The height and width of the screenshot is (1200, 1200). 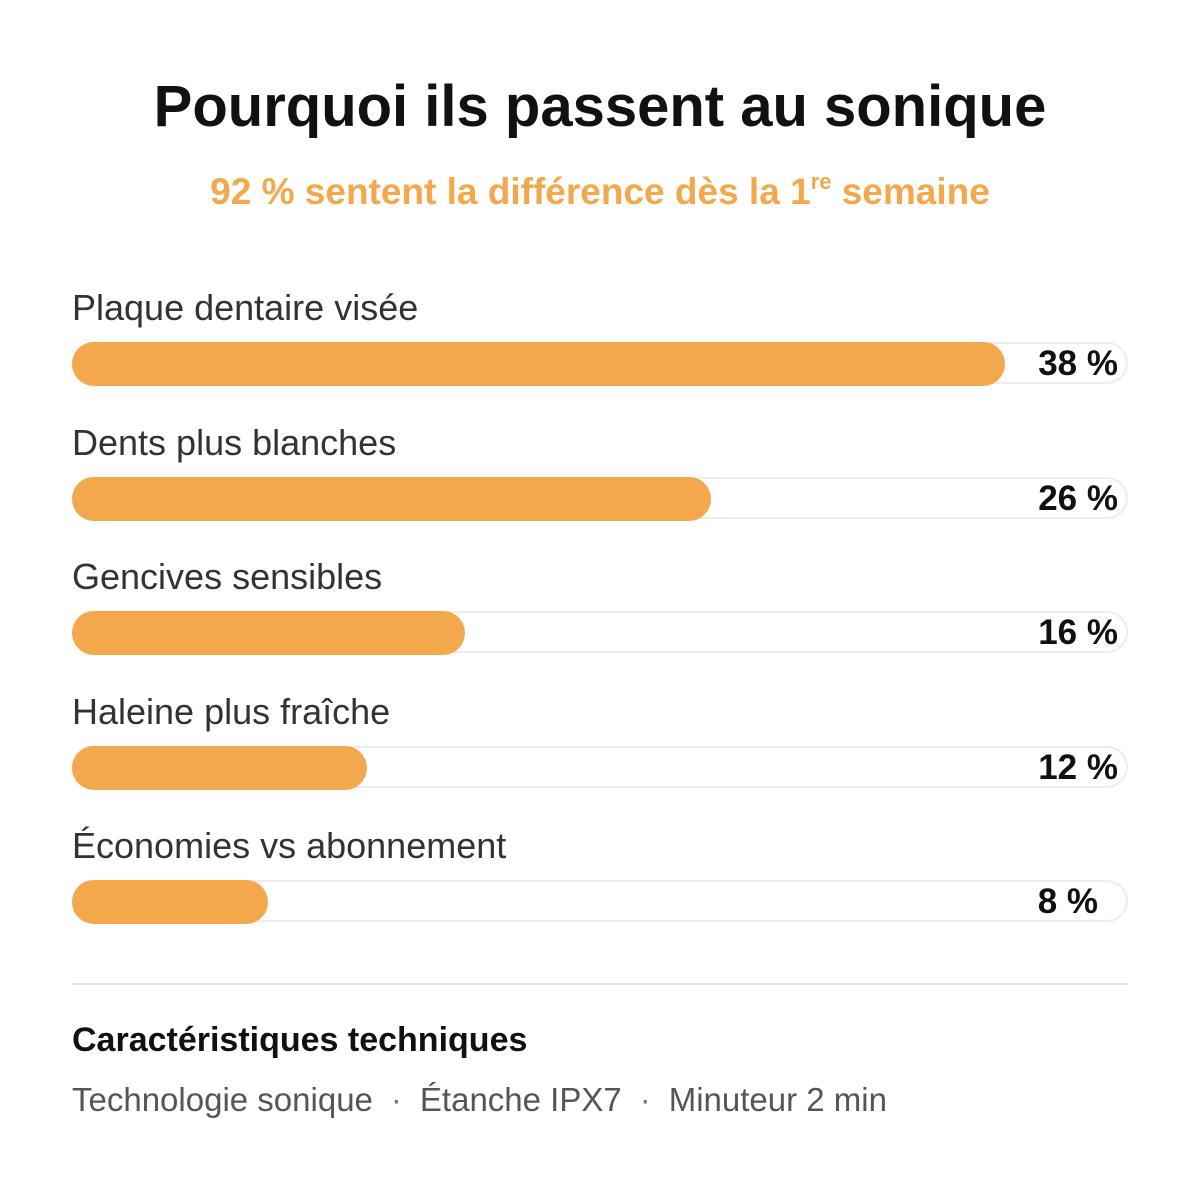 What do you see at coordinates (1078, 498) in the screenshot?
I see `bar-value-label: 26 %` at bounding box center [1078, 498].